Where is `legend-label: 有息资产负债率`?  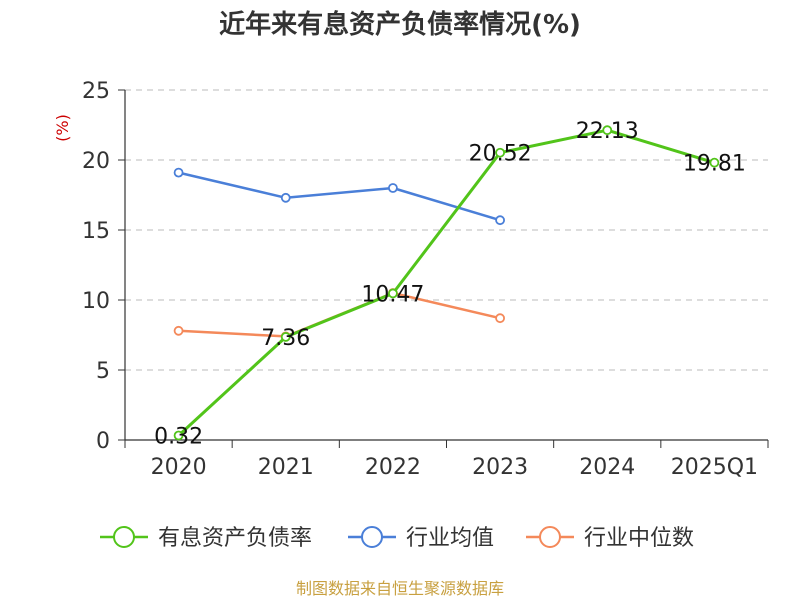
legend-label: 有息资产负债率 is located at coordinates (235, 538).